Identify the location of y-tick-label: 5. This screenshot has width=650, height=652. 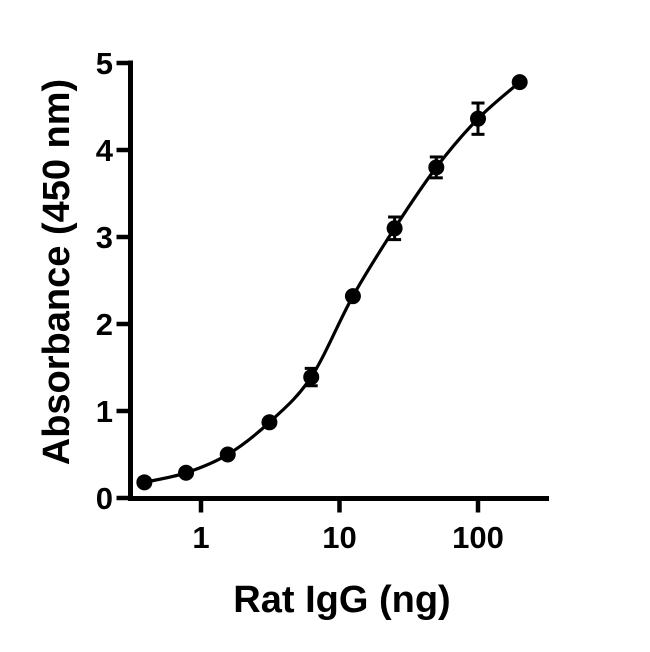
(104, 63).